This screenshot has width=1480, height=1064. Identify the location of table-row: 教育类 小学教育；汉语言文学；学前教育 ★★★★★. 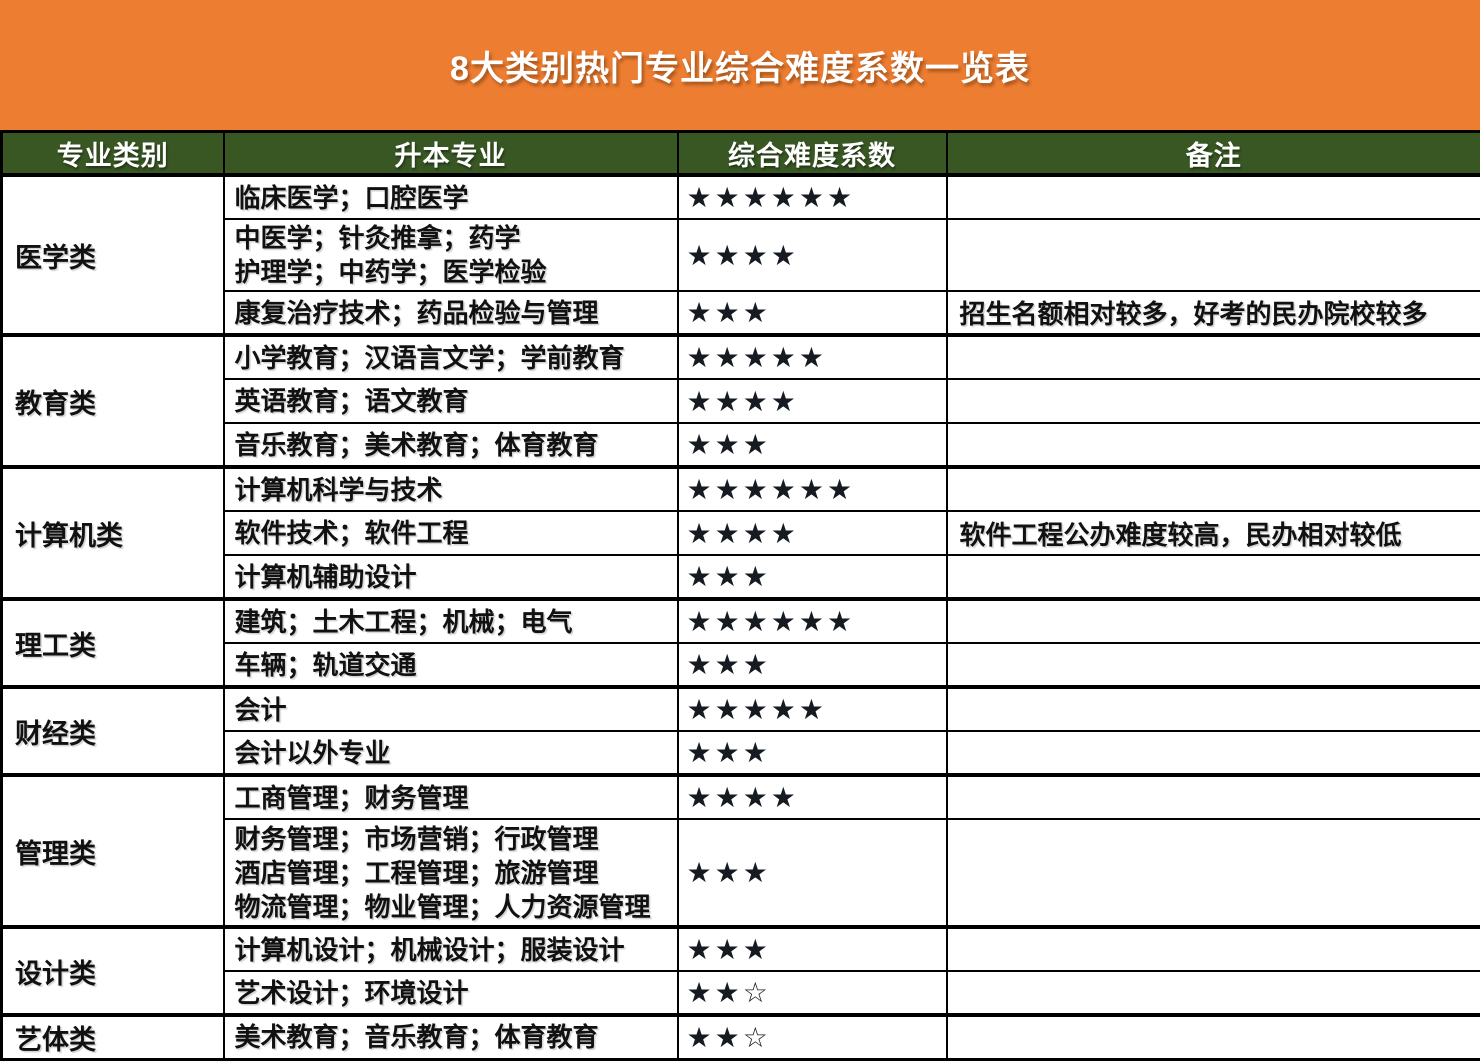
(740, 400).